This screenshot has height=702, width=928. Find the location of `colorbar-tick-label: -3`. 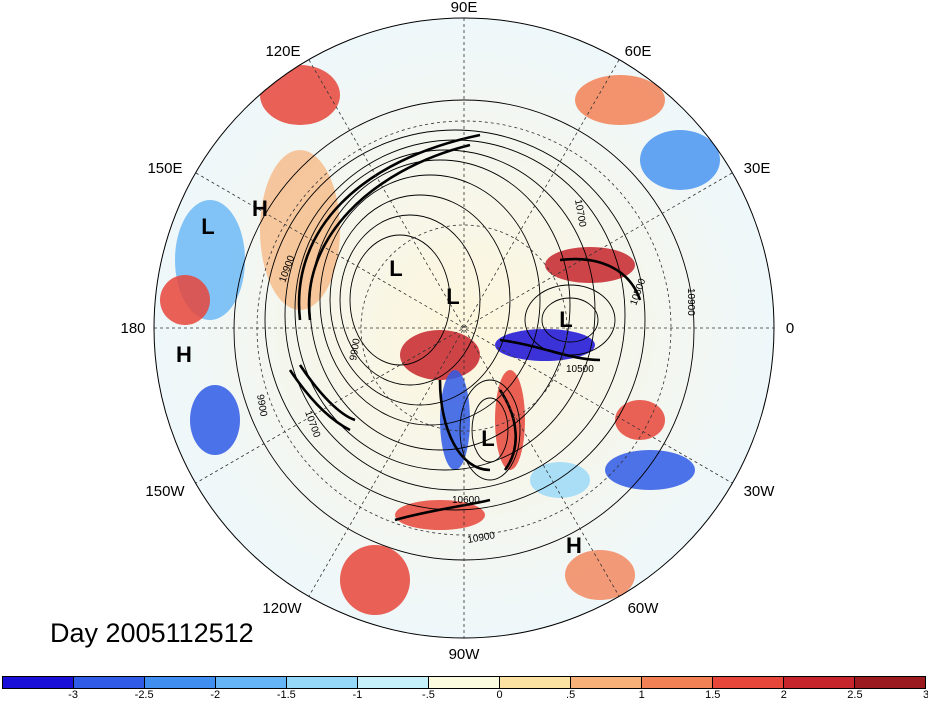

colorbar-tick-label: -3 is located at coordinates (73, 695).